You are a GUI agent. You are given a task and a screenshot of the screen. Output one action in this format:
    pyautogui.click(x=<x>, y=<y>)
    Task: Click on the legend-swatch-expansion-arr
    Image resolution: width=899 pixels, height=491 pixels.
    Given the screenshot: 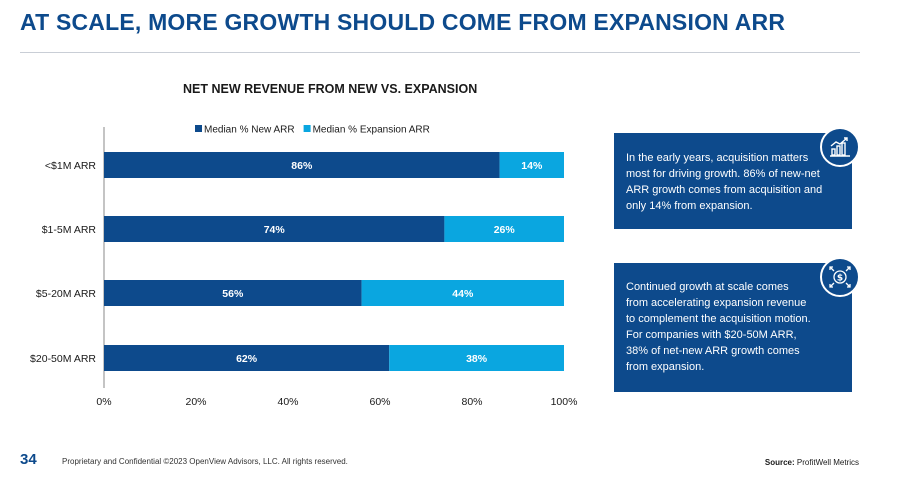 What is the action you would take?
    pyautogui.click(x=307, y=128)
    